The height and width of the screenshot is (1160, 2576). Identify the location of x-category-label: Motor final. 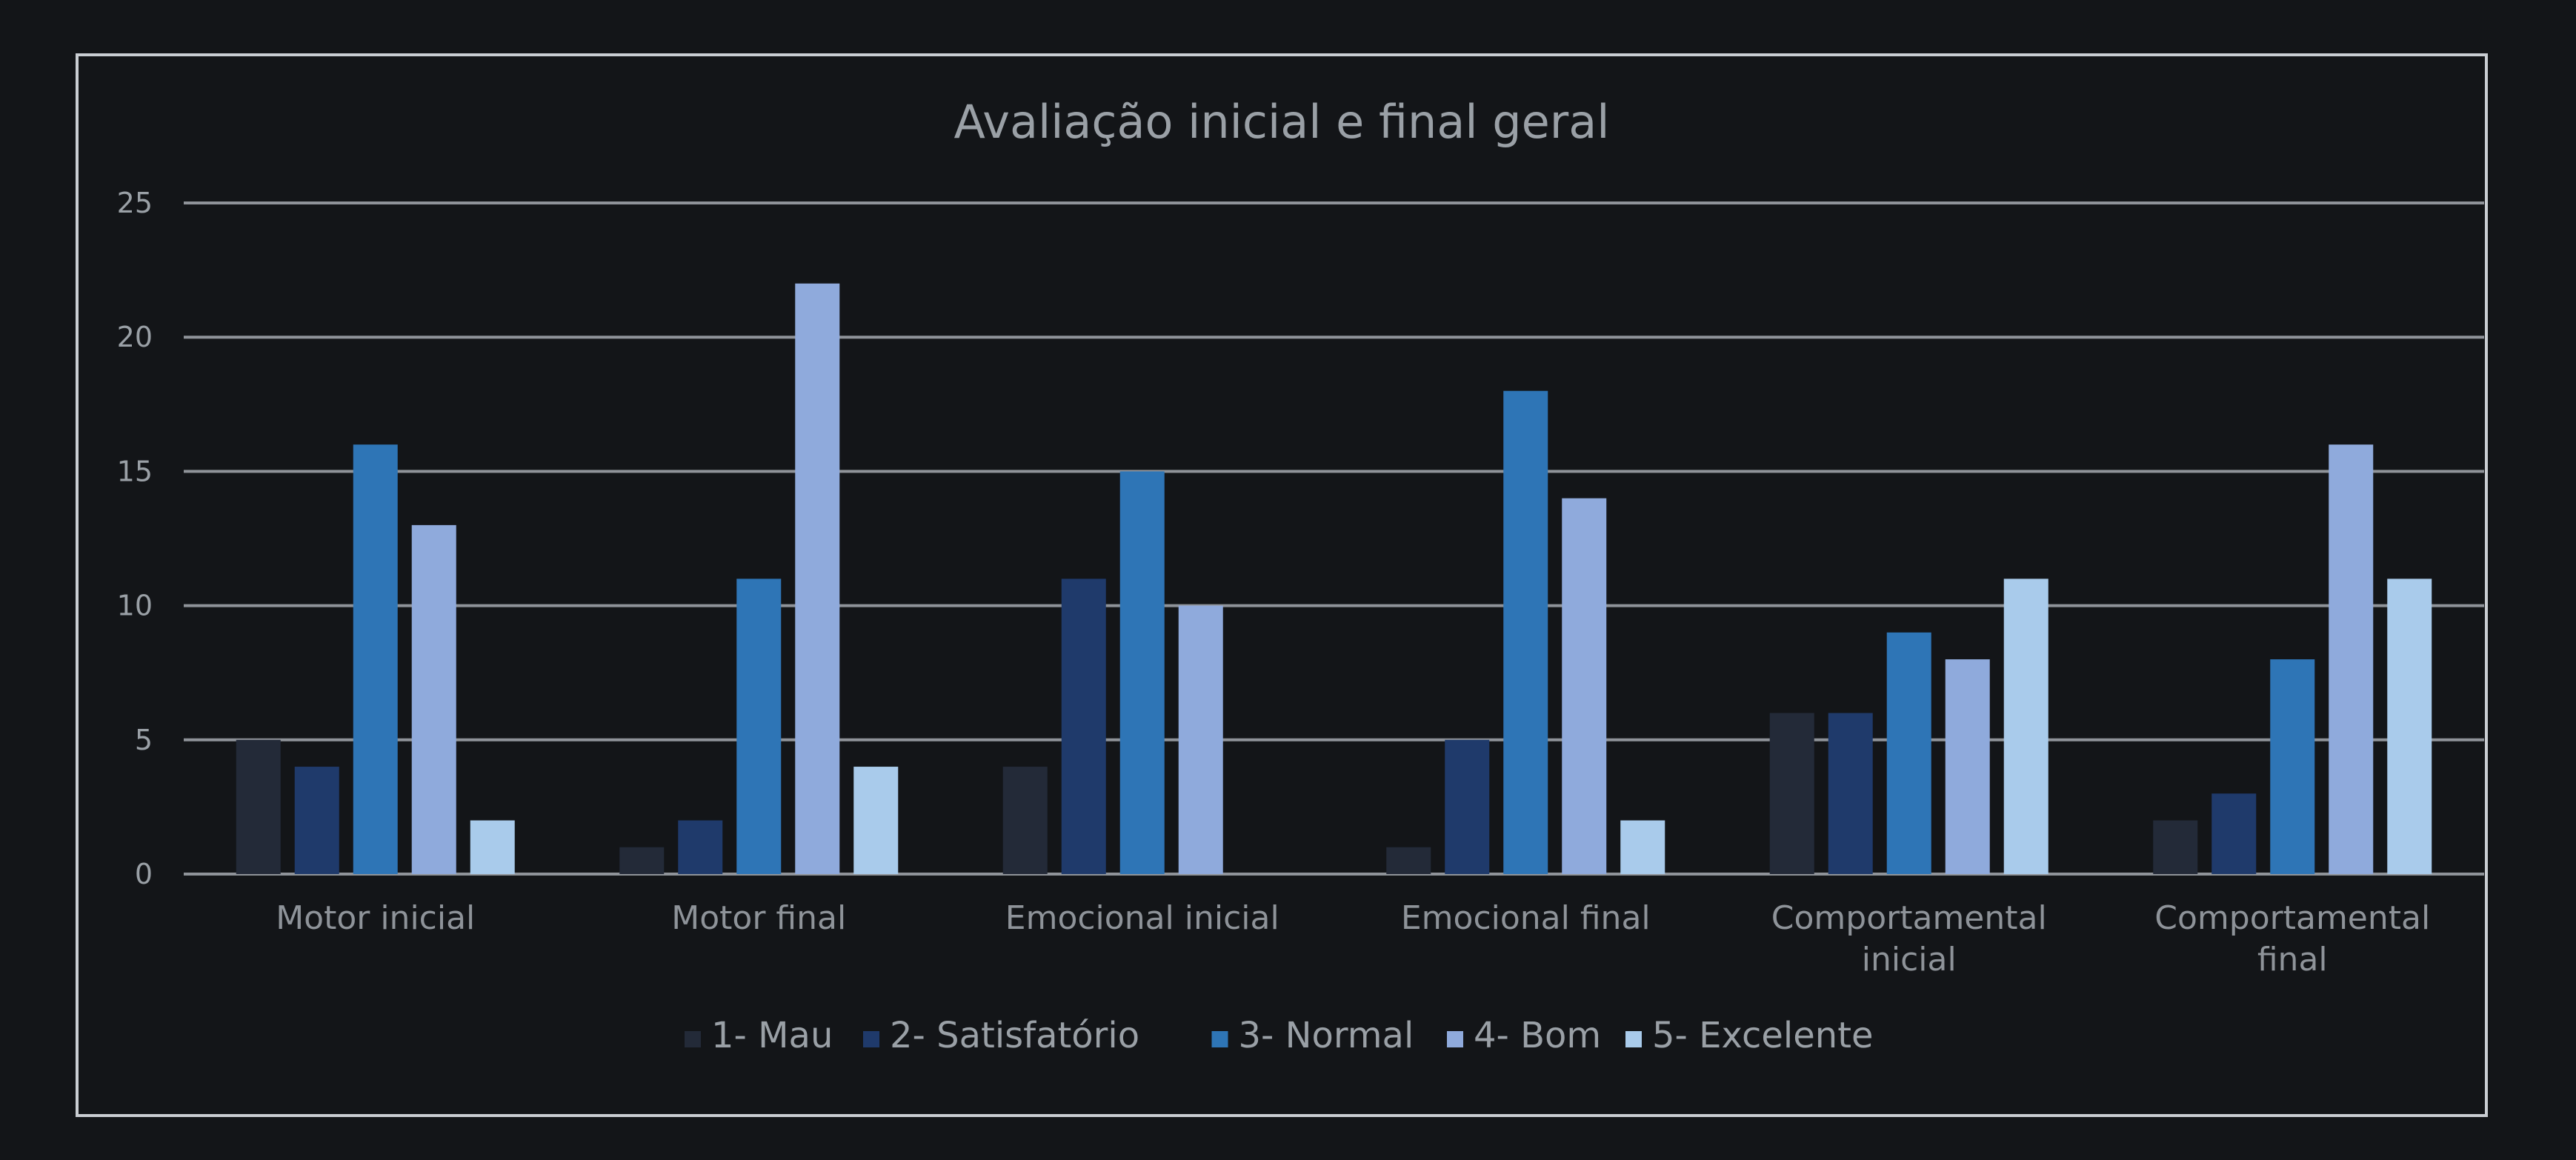
(758, 918).